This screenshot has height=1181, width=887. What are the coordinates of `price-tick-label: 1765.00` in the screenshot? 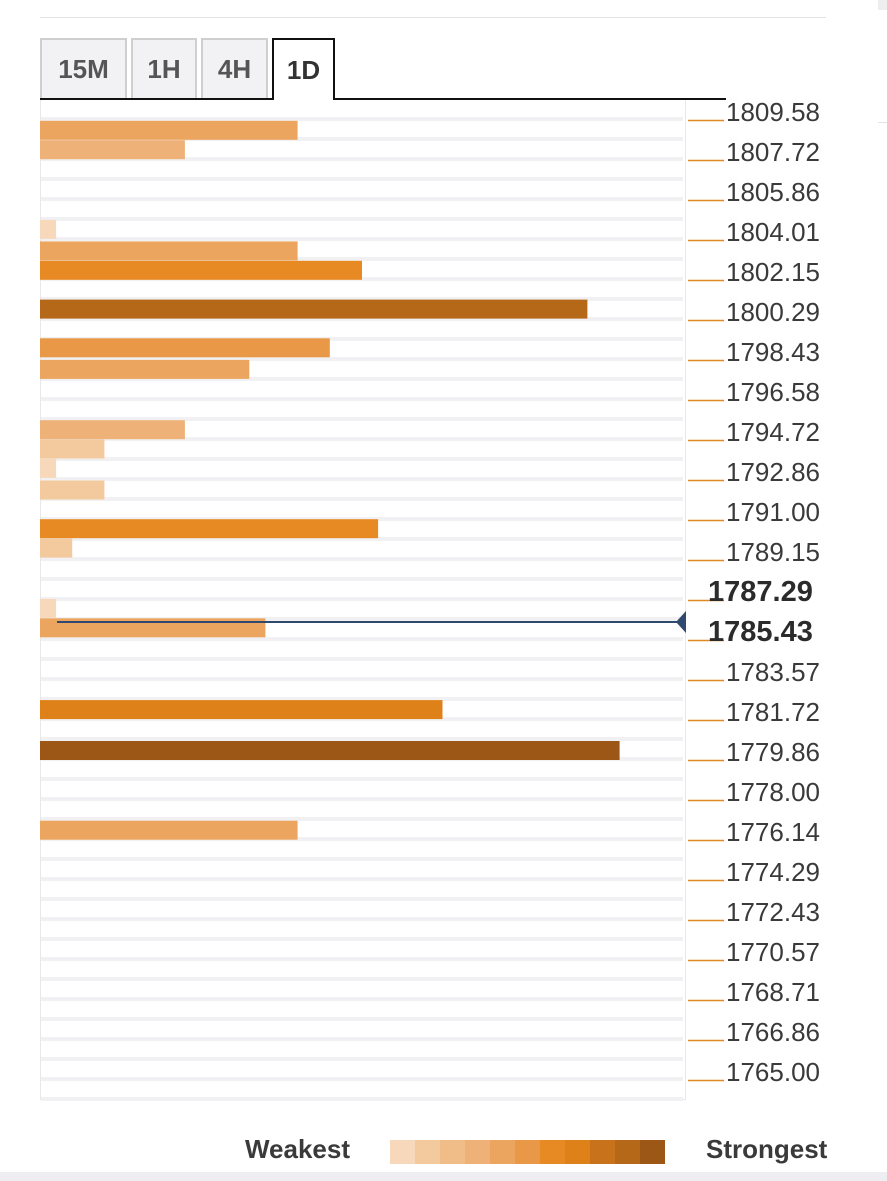 It's located at (773, 1072).